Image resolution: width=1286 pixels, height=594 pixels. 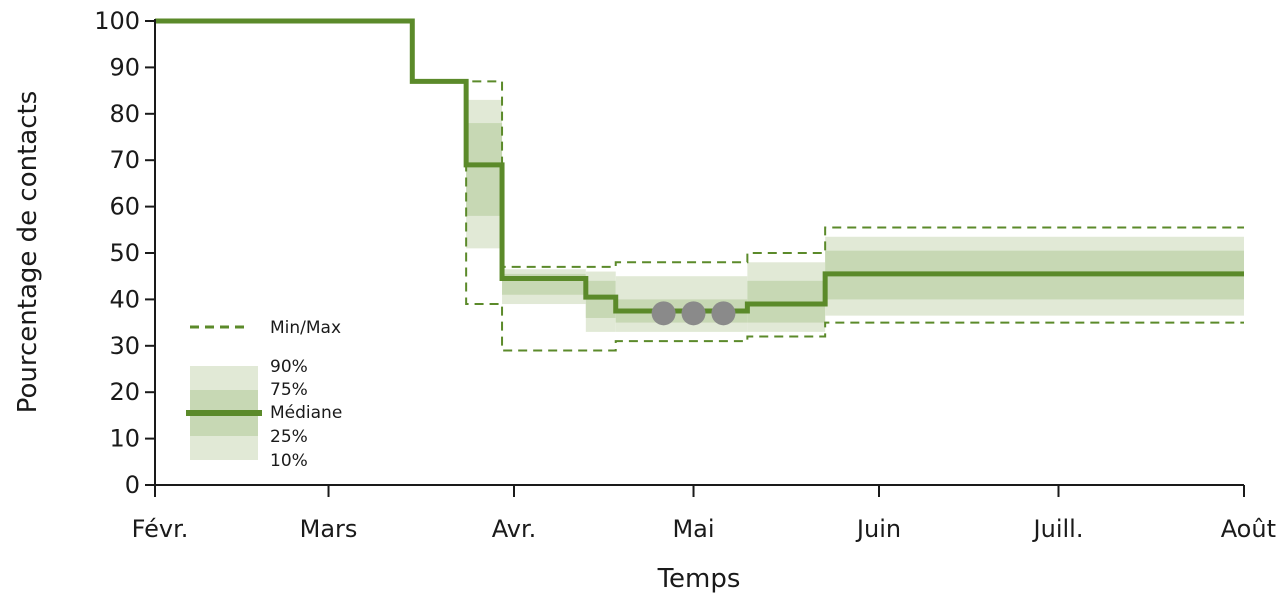 I want to click on y-tick-label: 100, so click(x=117, y=21).